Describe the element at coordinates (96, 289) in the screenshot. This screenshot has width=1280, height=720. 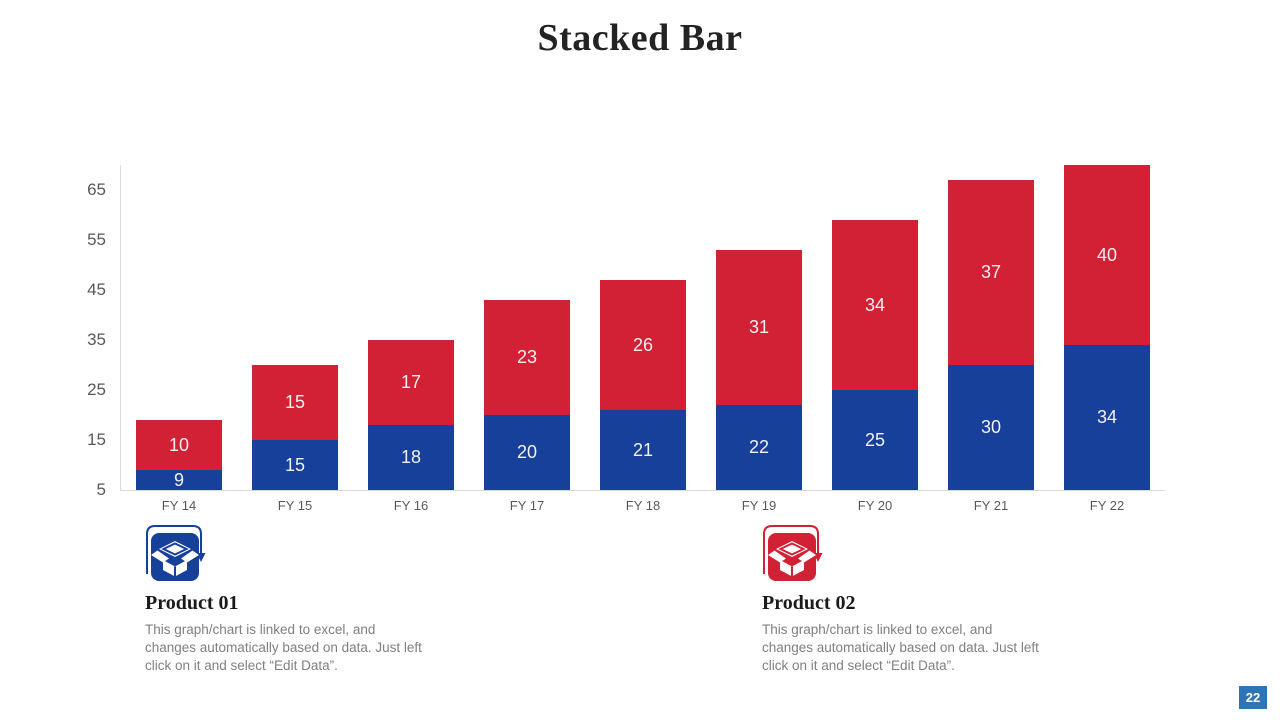
I see `y-axis-tick-label: 45` at that location.